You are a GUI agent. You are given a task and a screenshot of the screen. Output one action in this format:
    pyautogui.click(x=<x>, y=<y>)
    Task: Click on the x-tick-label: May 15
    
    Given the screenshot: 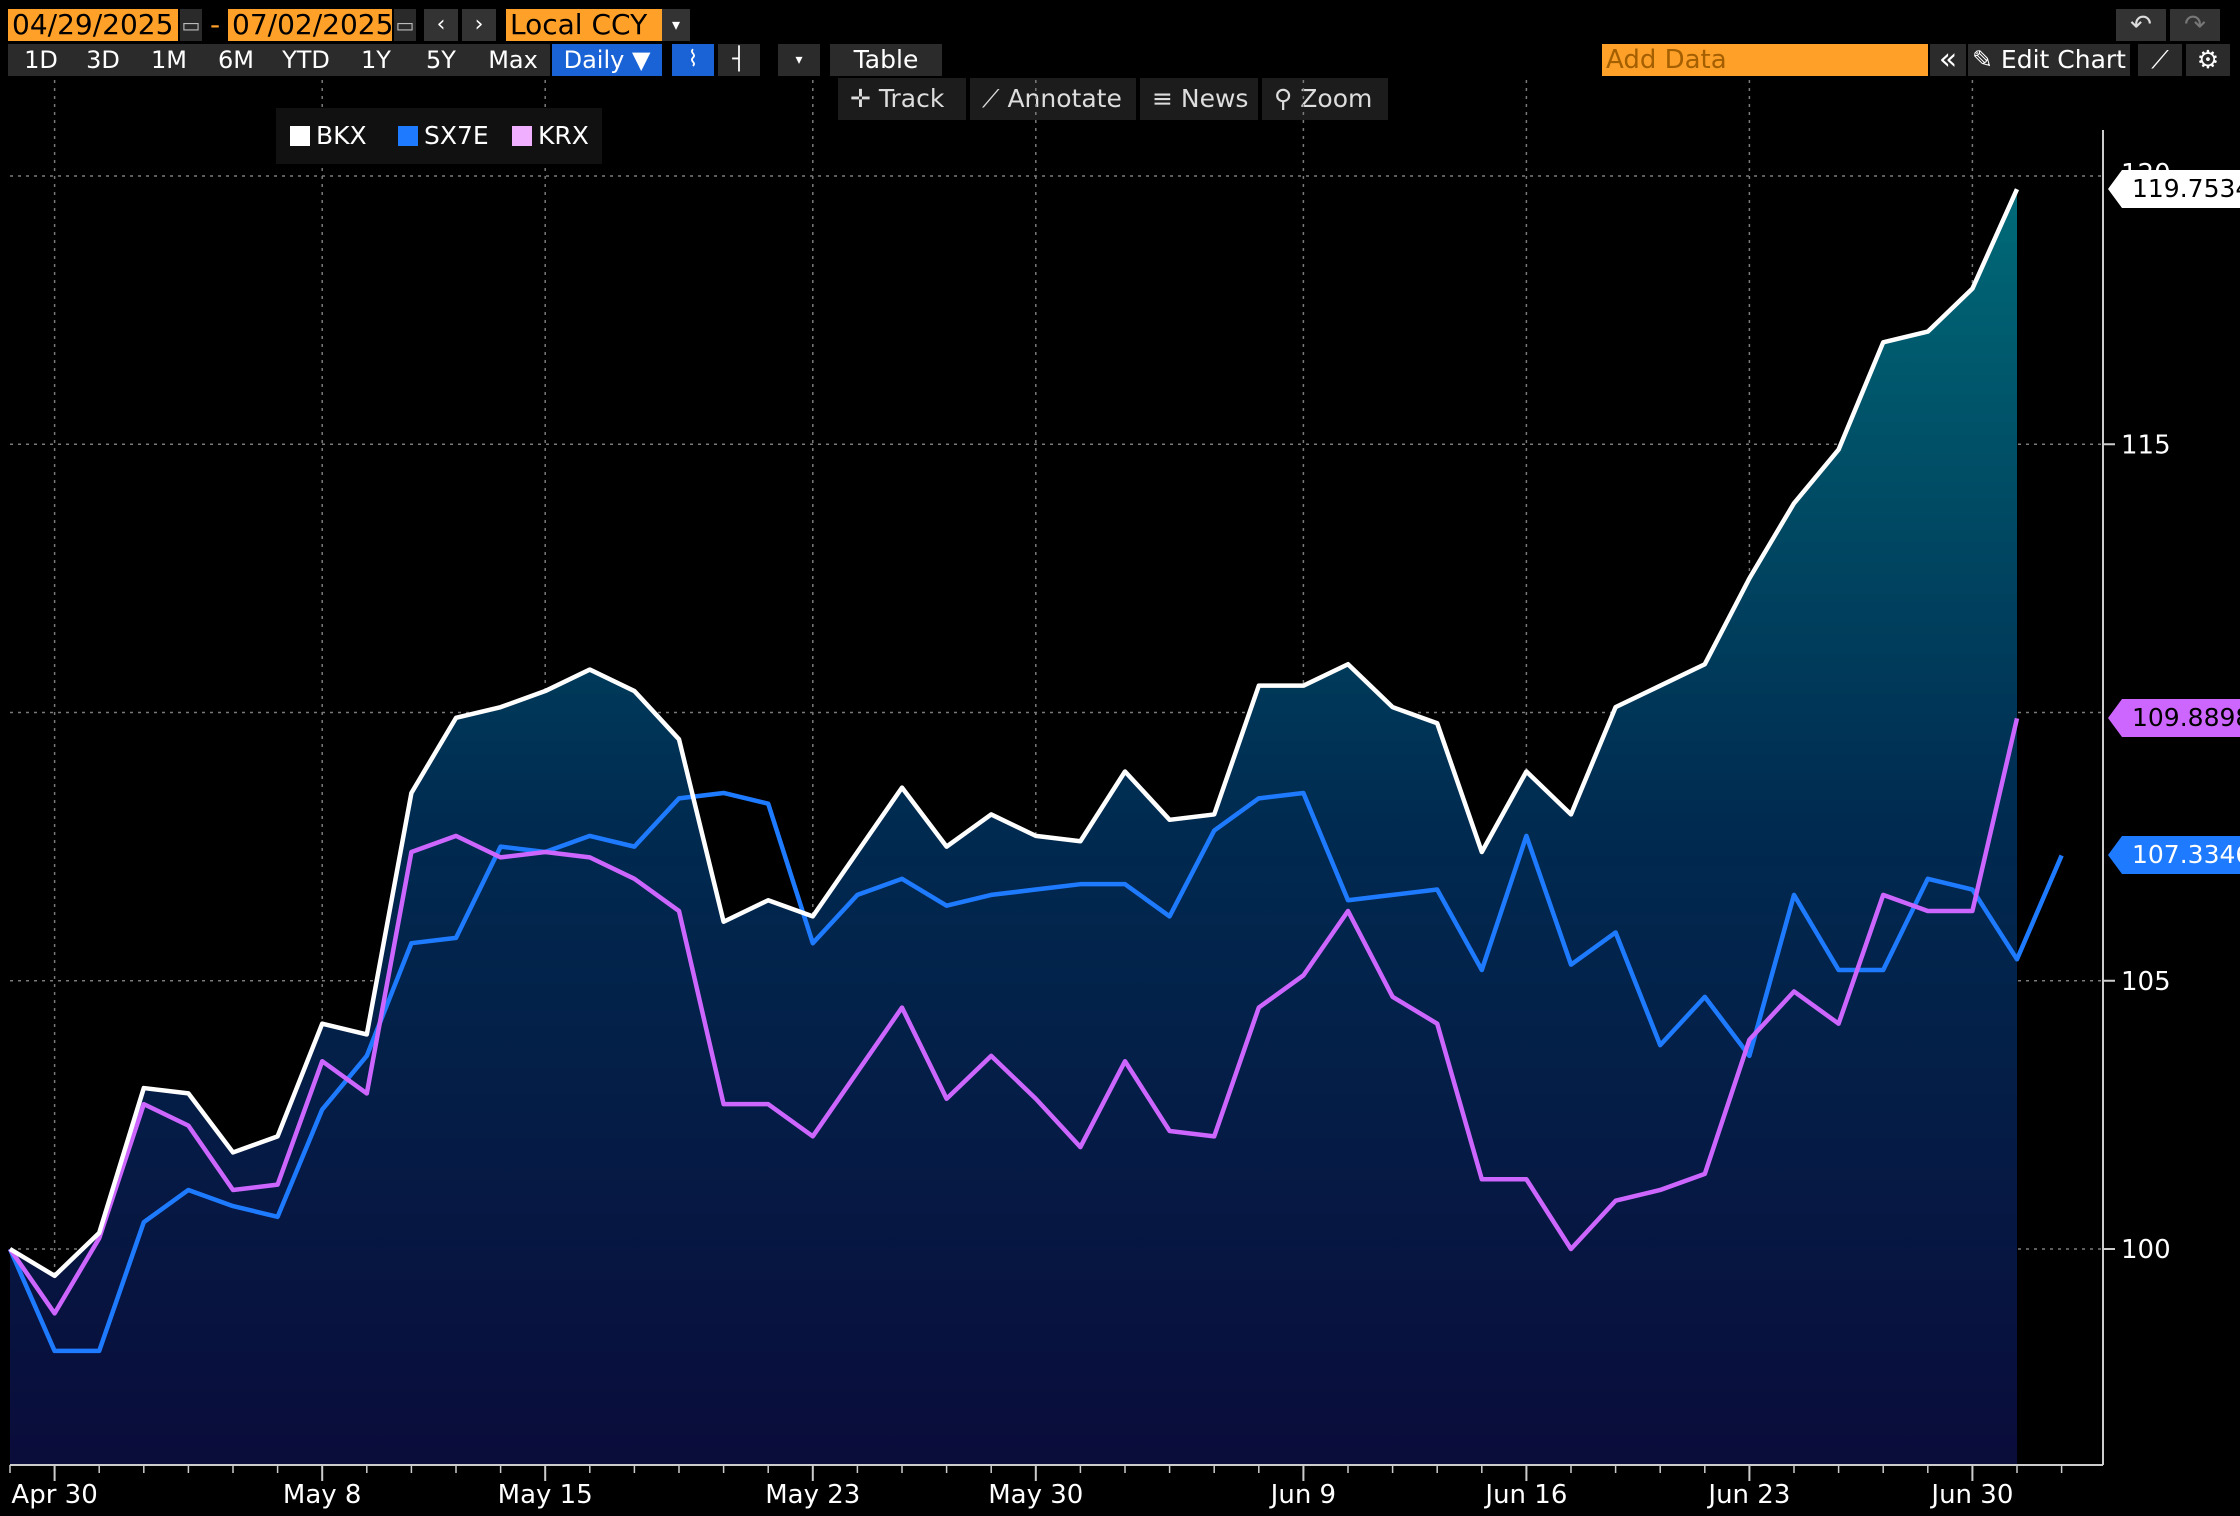 What is the action you would take?
    pyautogui.click(x=545, y=1495)
    